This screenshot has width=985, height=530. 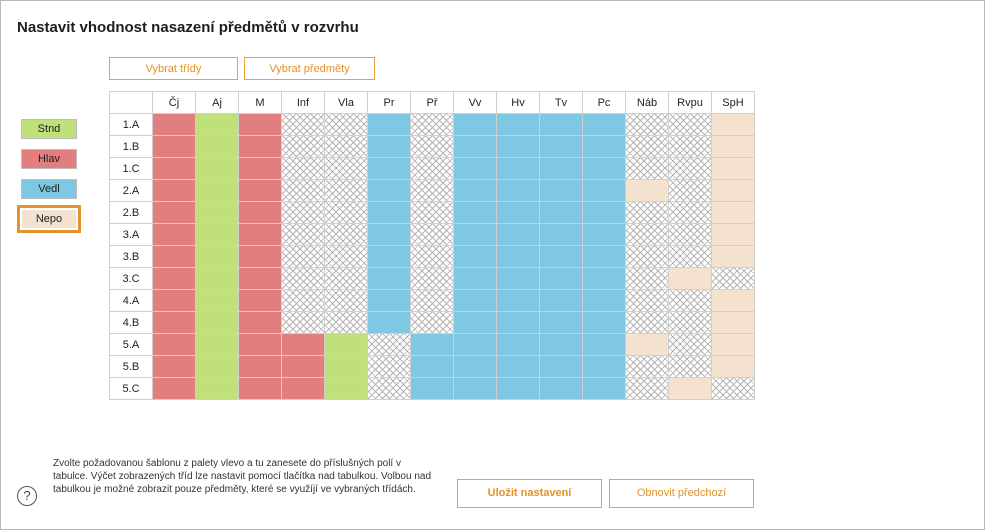 What do you see at coordinates (309, 68) in the screenshot?
I see `select-subjects-button: Vybrat předměty` at bounding box center [309, 68].